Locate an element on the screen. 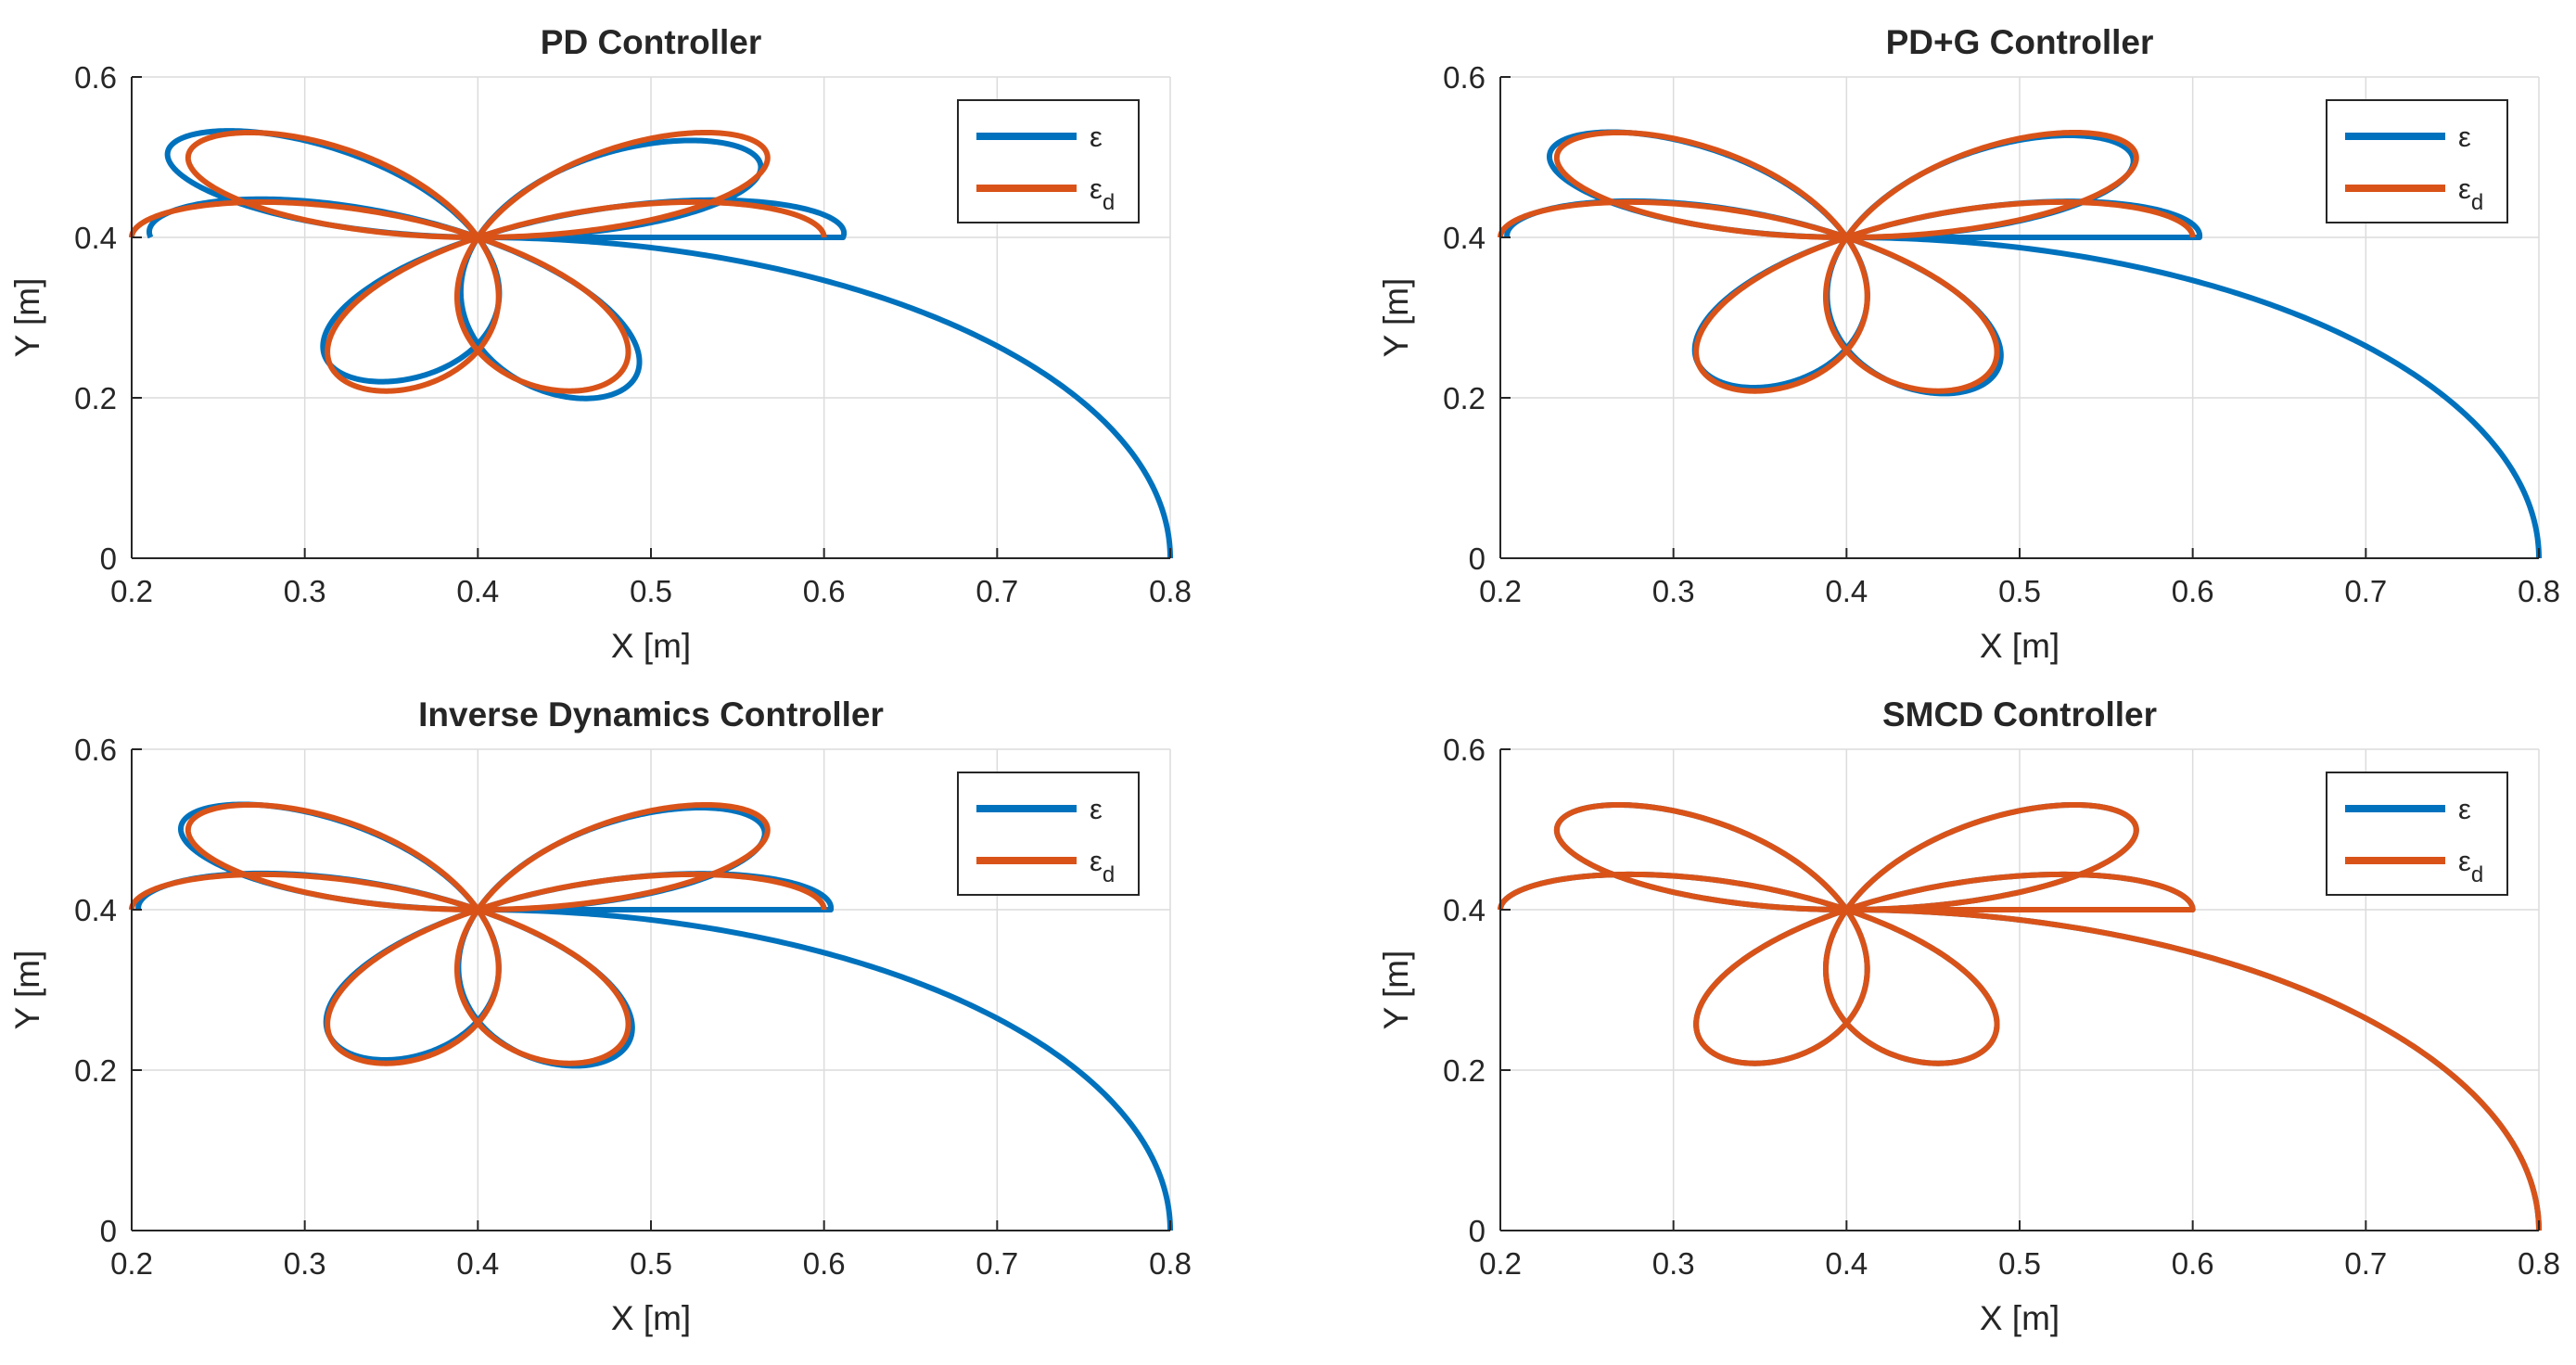 Image resolution: width=2576 pixels, height=1365 pixels. legend: ε εd is located at coordinates (2417, 161).